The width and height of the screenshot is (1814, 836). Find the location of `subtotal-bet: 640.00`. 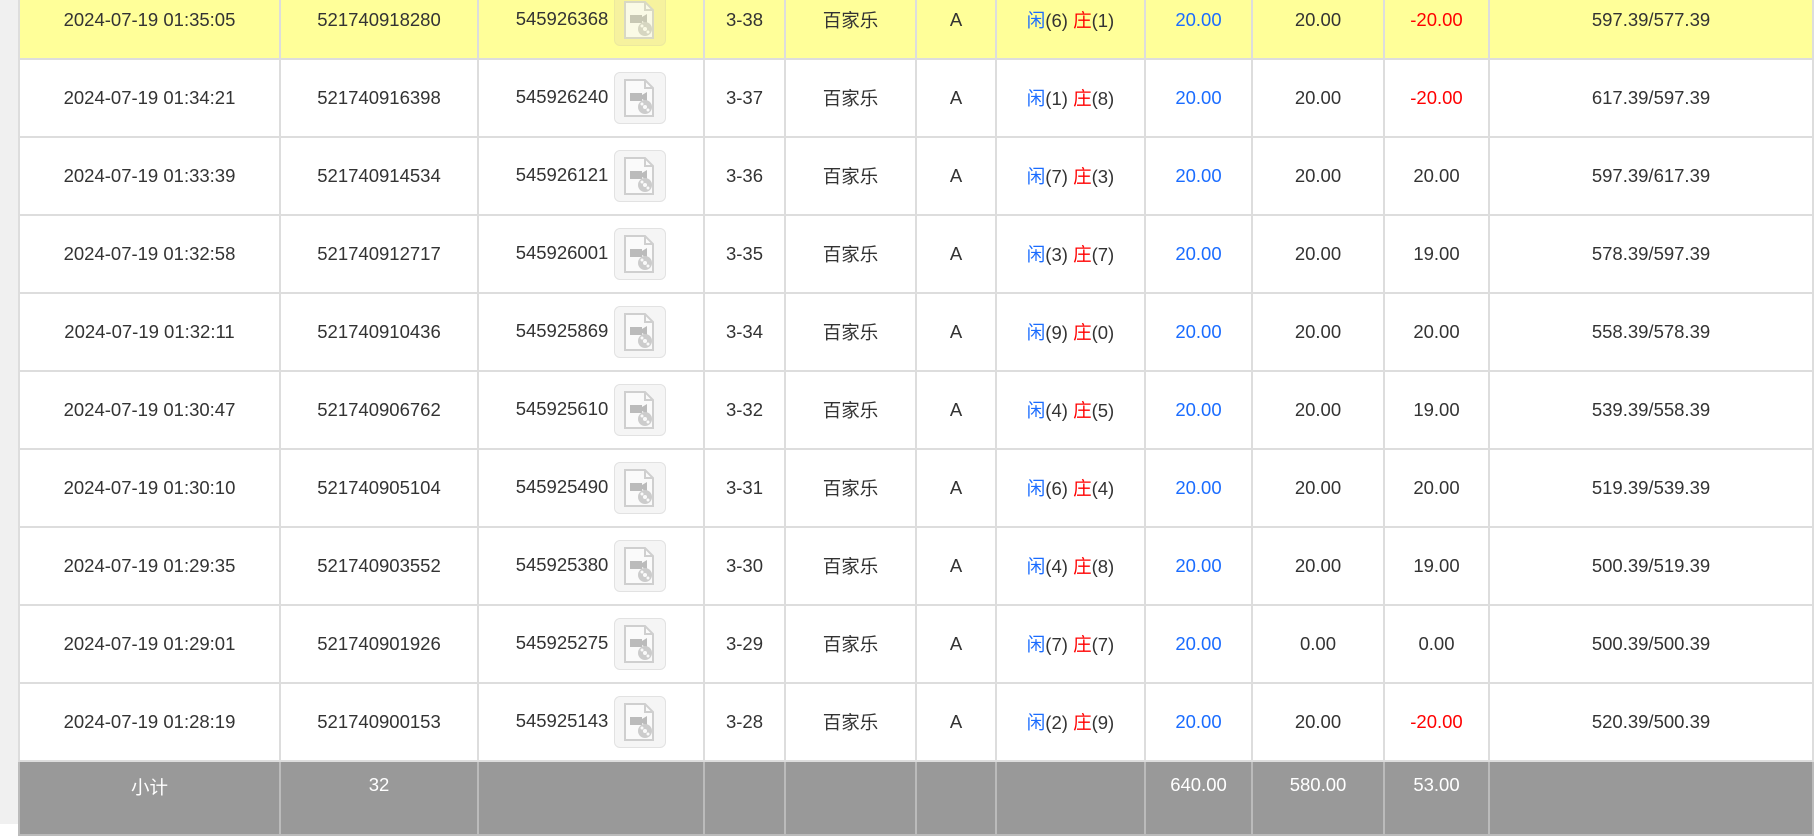

subtotal-bet: 640.00 is located at coordinates (1198, 798).